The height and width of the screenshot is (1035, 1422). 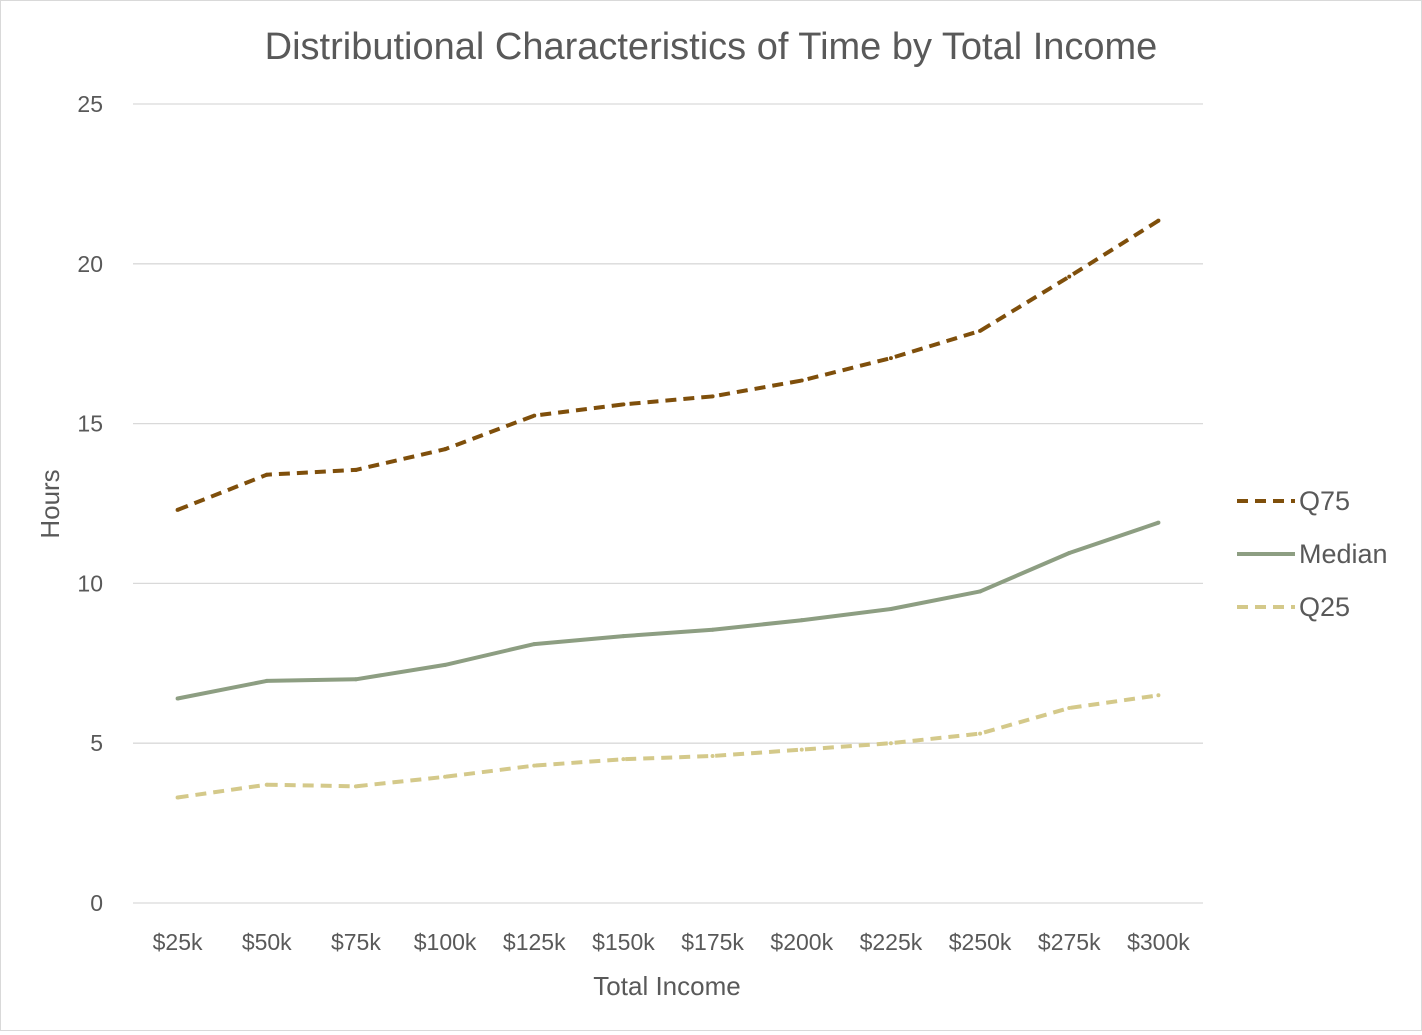 I want to click on y-tick-label: 15, so click(x=90, y=424).